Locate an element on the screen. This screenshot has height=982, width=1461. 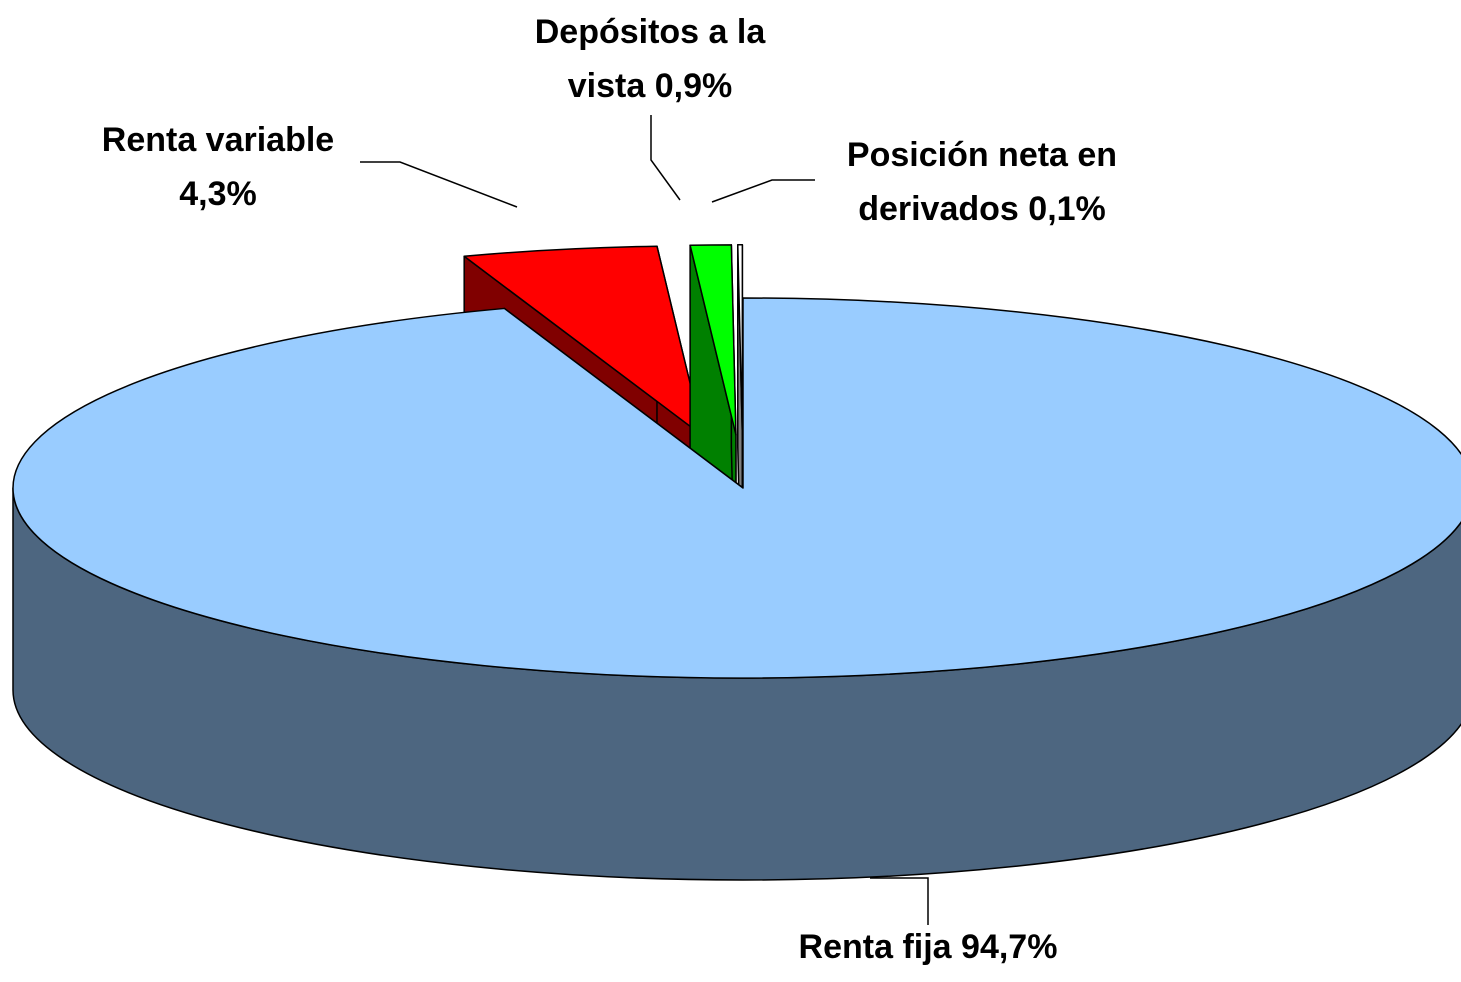
slice-label: Renta fija 94,7% is located at coordinates (928, 947).